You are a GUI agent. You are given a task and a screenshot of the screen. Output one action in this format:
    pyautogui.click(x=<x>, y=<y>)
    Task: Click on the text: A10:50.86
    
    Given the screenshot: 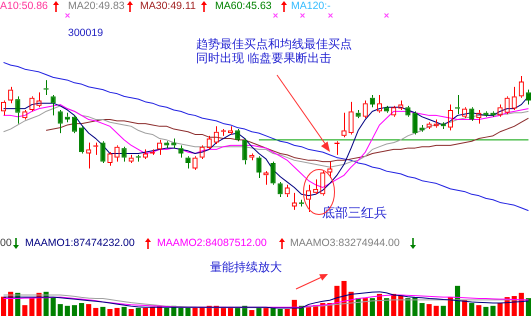 What is the action you would take?
    pyautogui.click(x=24, y=6)
    